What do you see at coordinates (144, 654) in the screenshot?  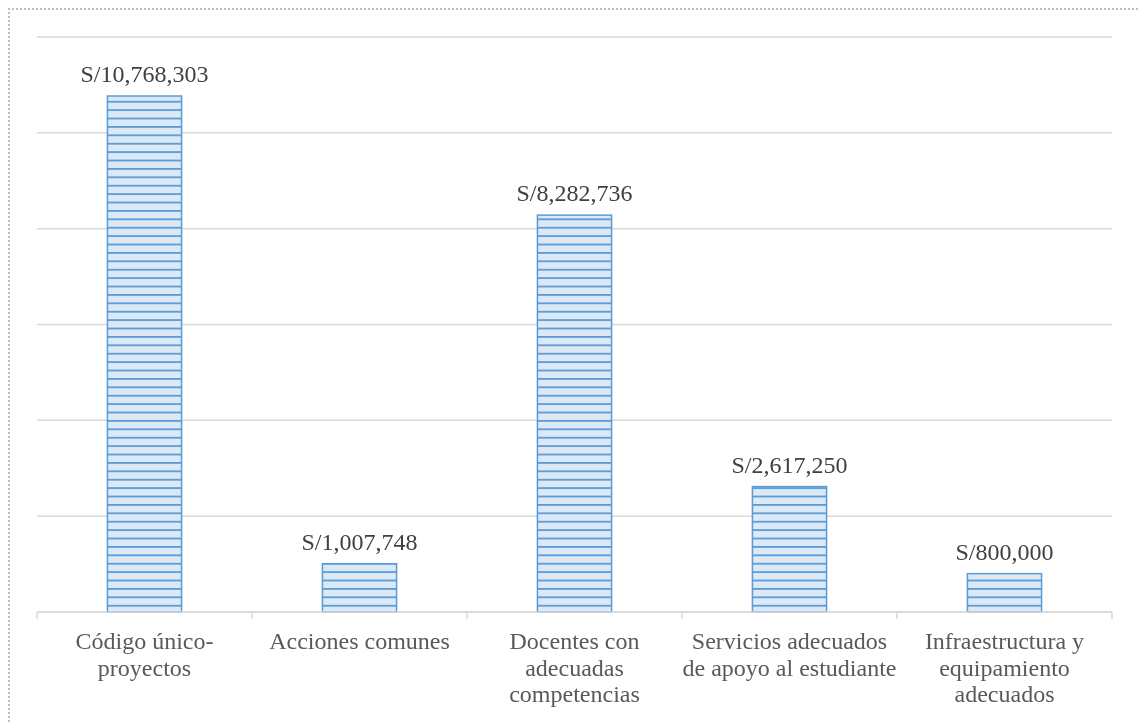 I see `x-tick-label: Código único-proyectos` at bounding box center [144, 654].